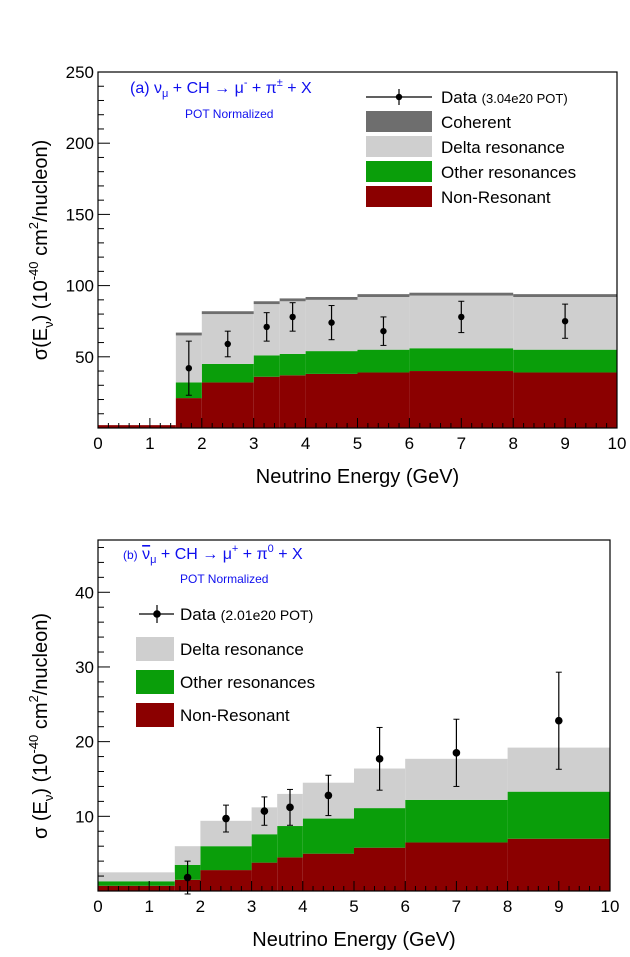 The width and height of the screenshot is (630, 957). I want to click on legend-a-other-swatch, so click(399, 171).